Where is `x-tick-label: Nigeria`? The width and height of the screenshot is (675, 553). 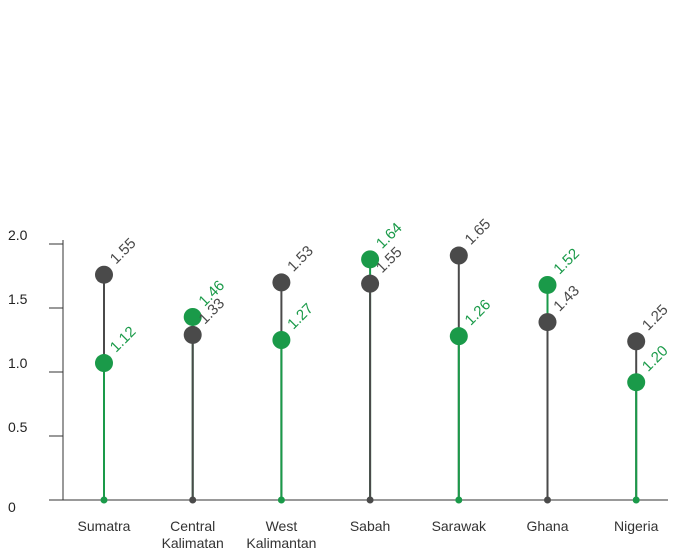
x-tick-label: Nigeria is located at coordinates (636, 526).